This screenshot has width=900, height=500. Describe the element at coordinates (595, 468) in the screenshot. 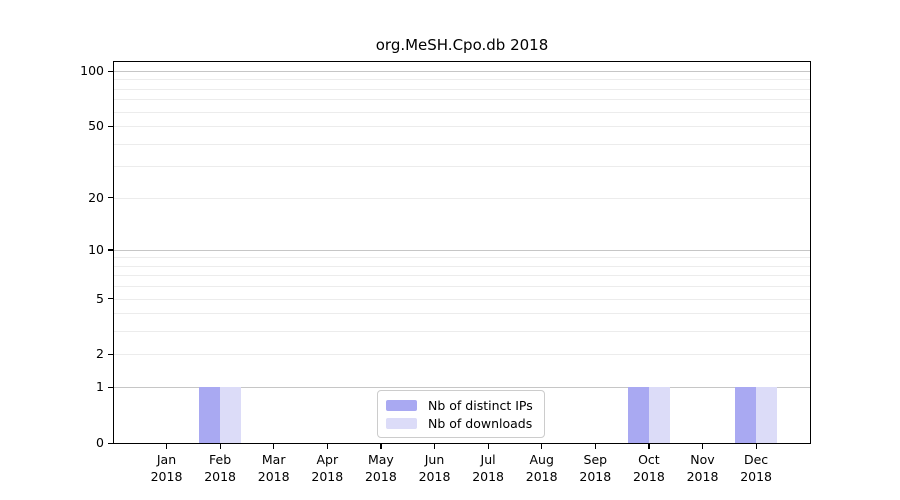

I see `x-tick-label: Sep 2018` at that location.